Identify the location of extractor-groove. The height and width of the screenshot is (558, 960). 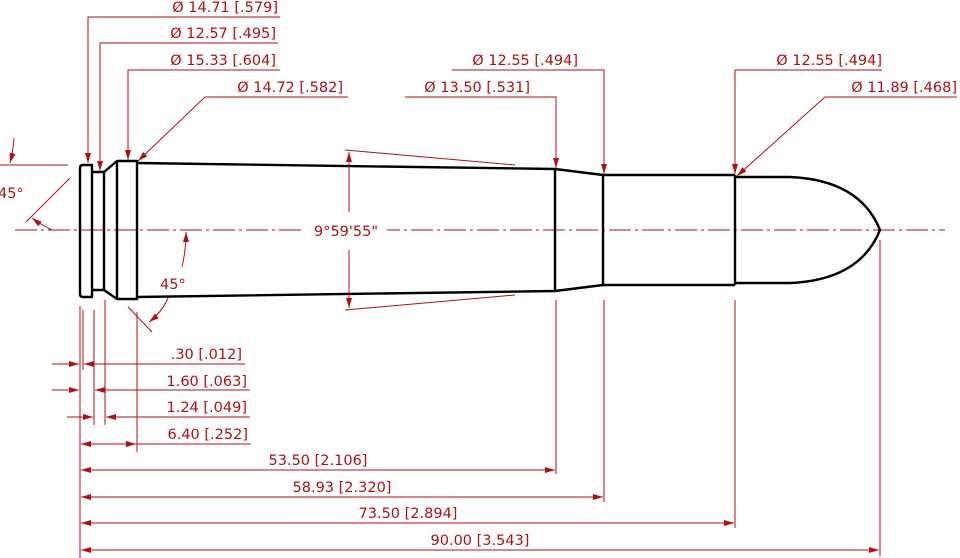
(99, 231).